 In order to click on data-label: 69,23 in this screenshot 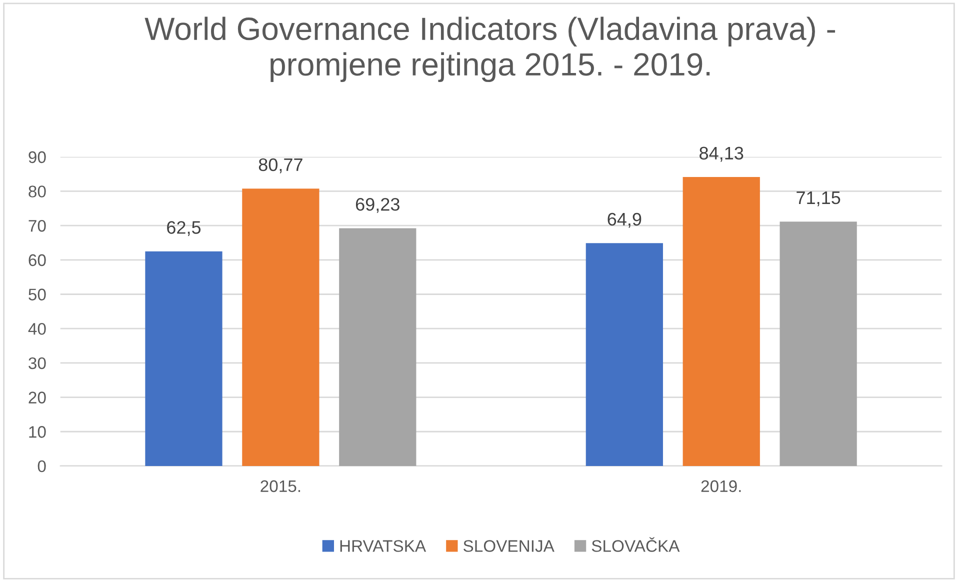, I will do `click(378, 205)`.